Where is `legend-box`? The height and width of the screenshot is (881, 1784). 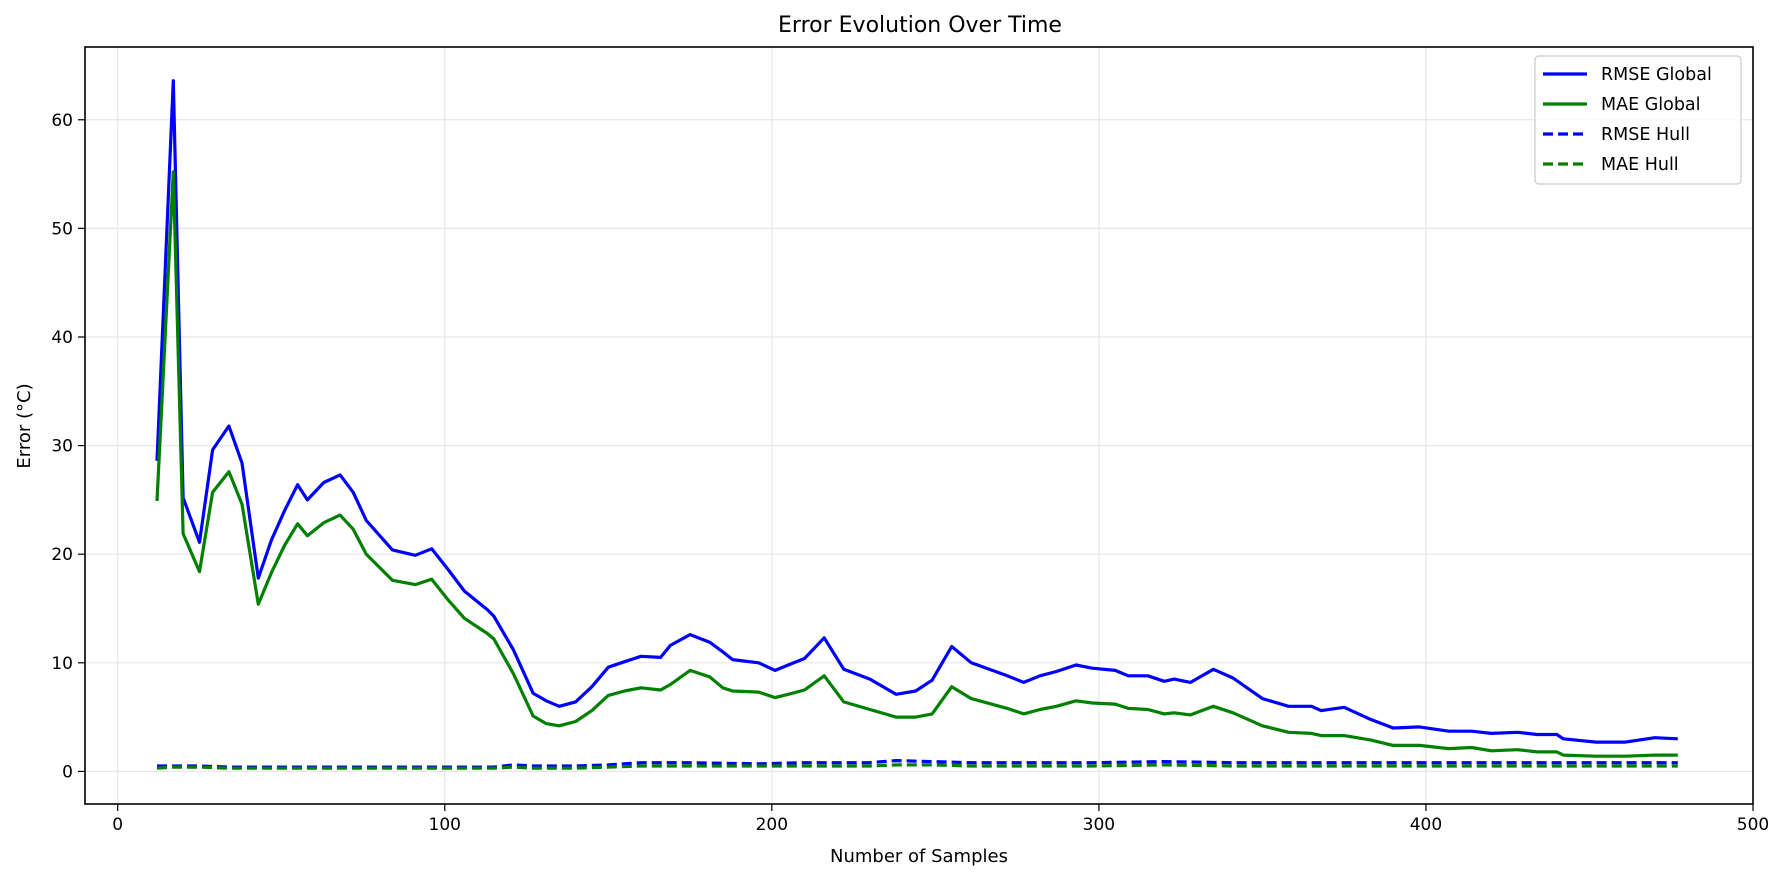 legend-box is located at coordinates (1638, 120).